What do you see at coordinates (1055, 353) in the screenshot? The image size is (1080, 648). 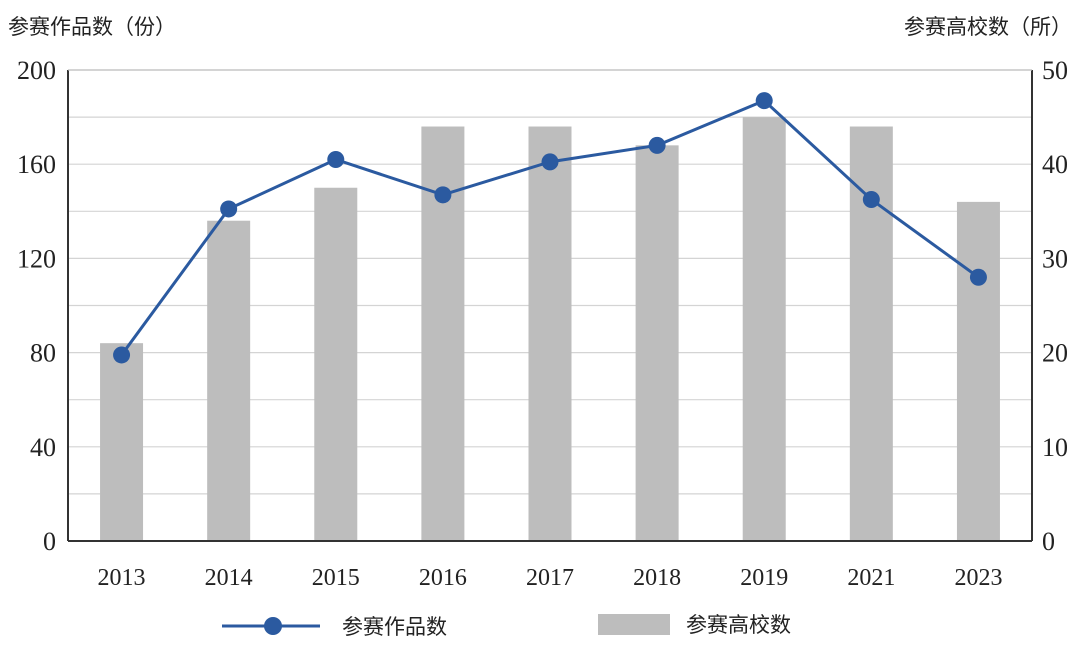 I see `right-tick-label: 20` at bounding box center [1055, 353].